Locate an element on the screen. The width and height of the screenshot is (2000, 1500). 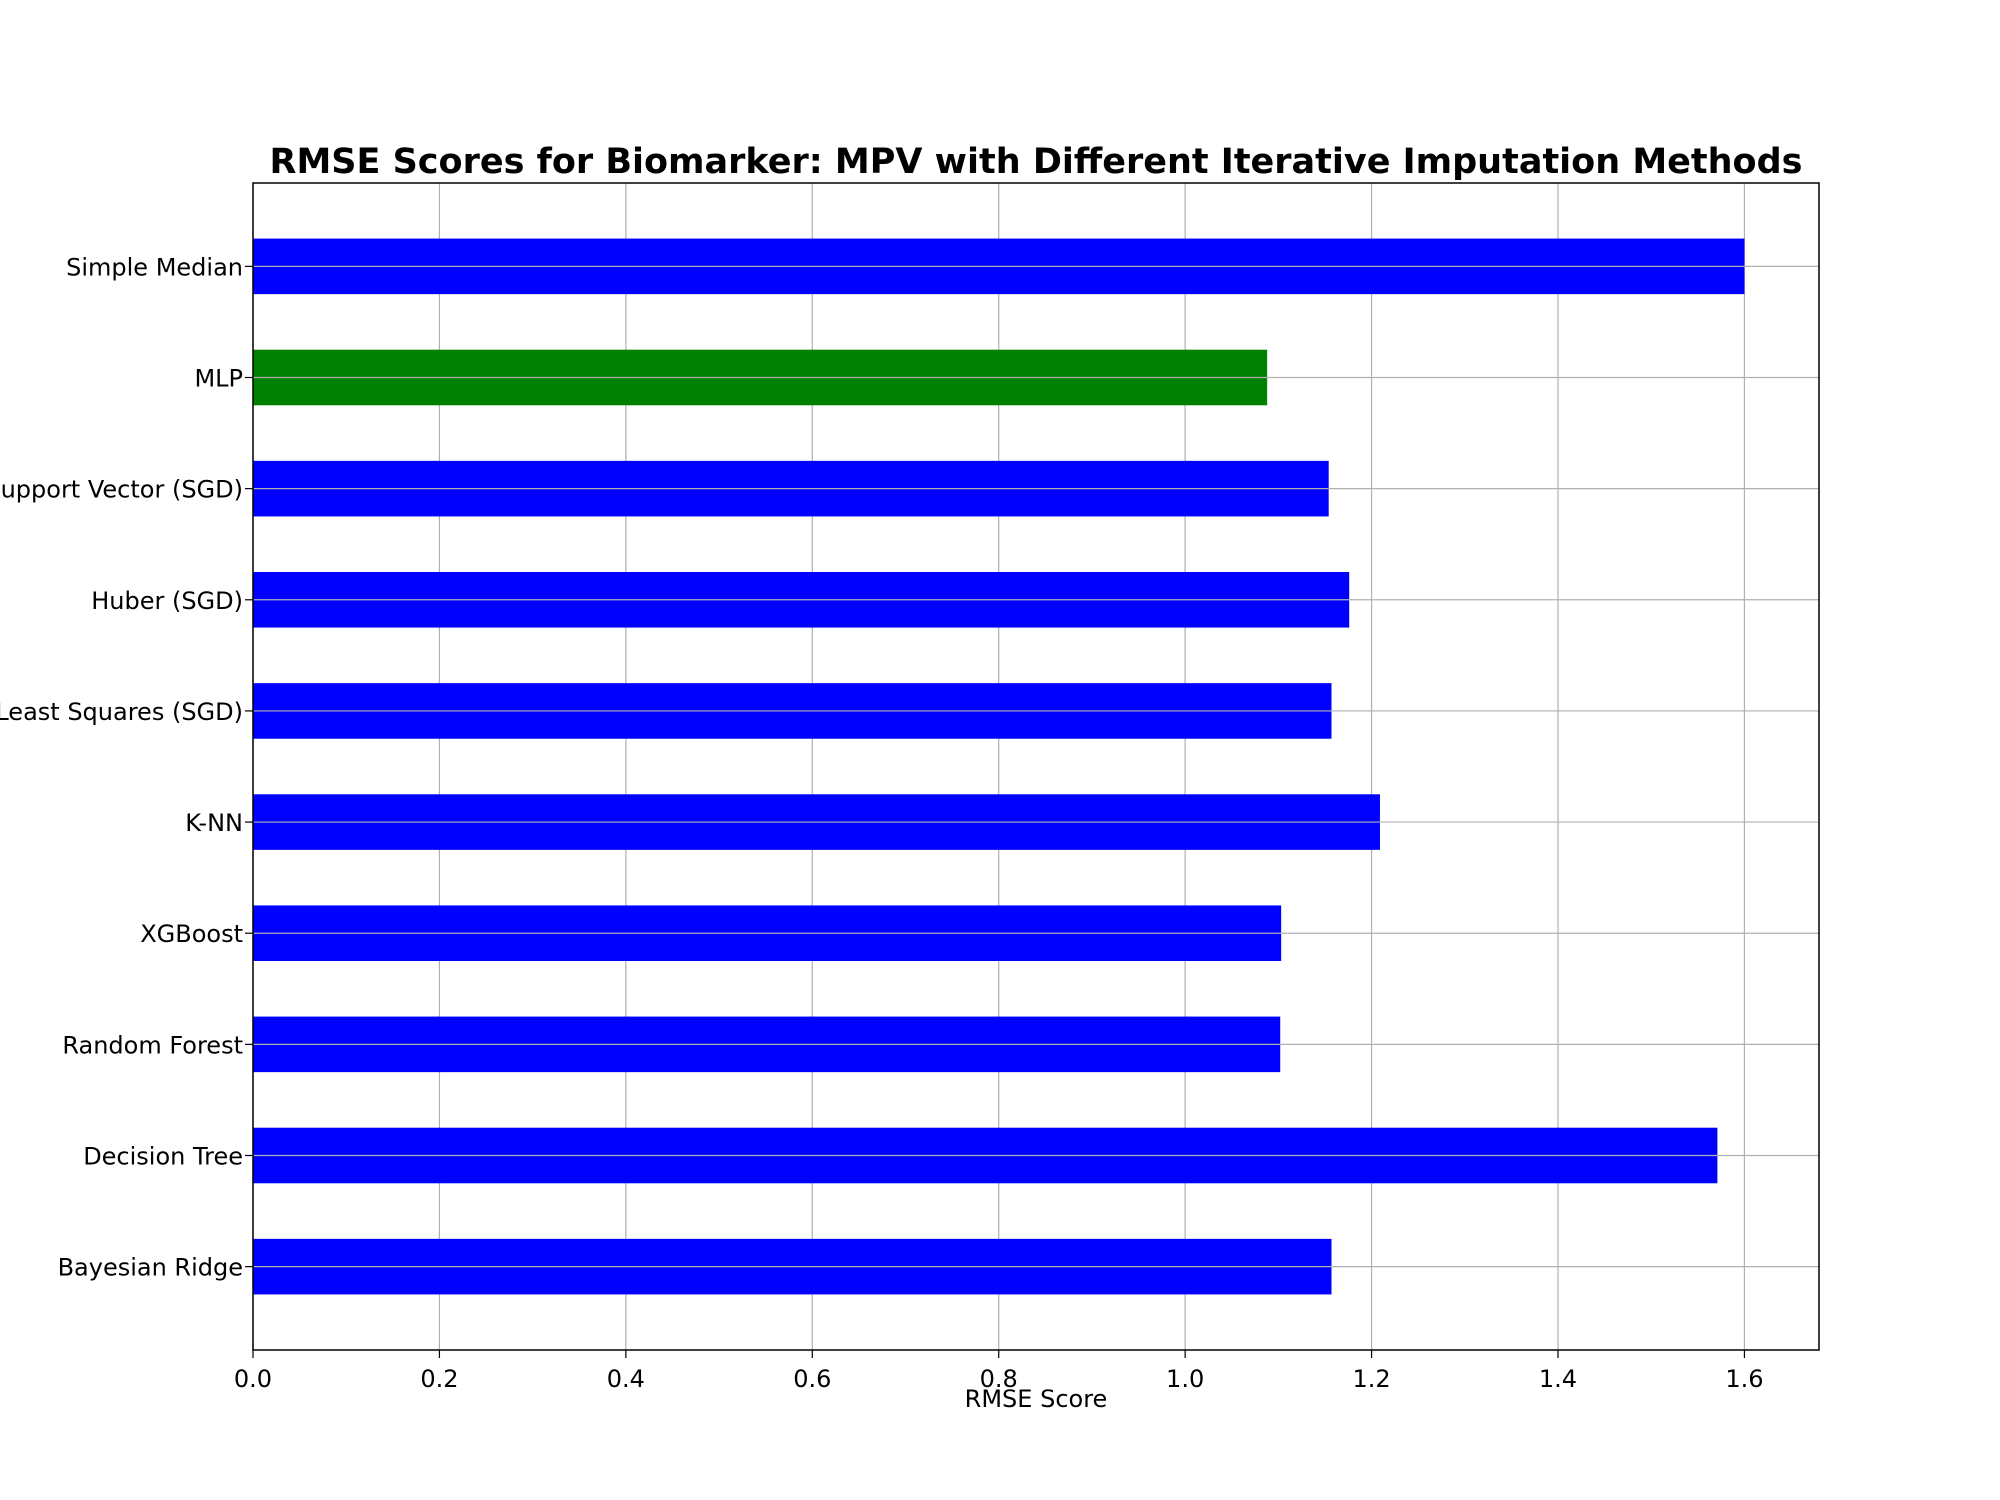
y-tick-label: XGBoost is located at coordinates (191, 934).